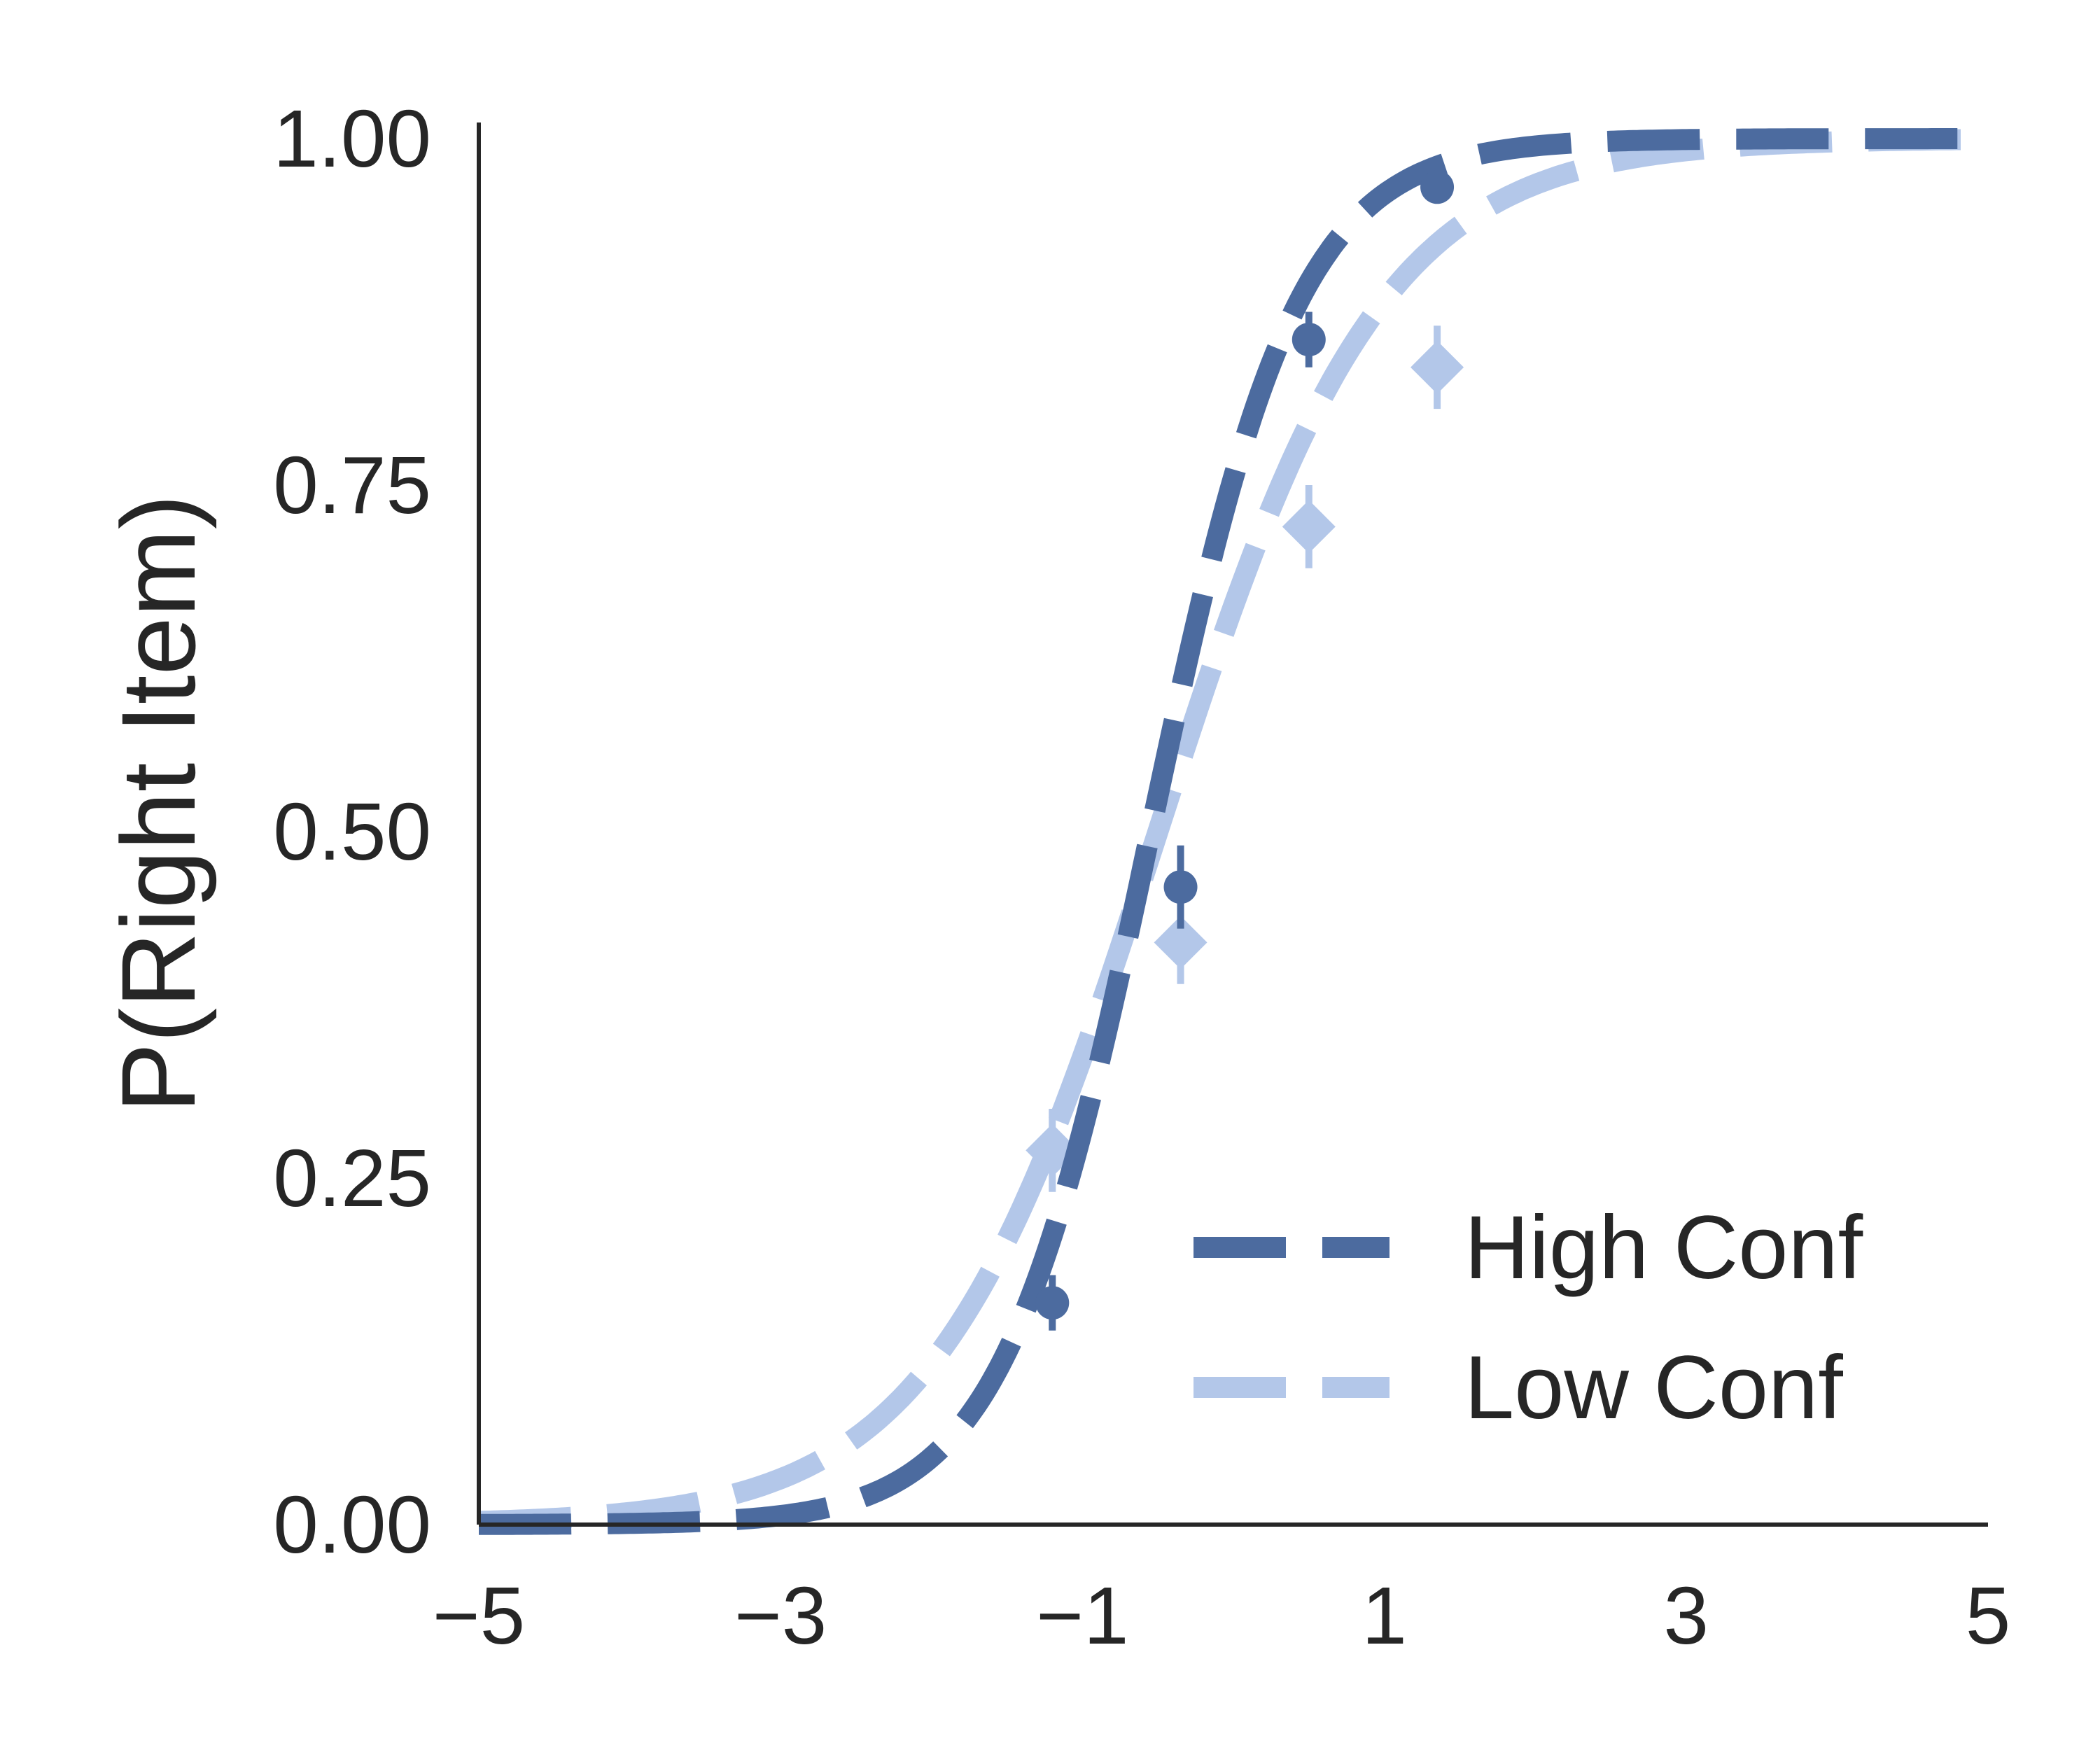 Image resolution: width=2100 pixels, height=1750 pixels. Describe the element at coordinates (1384, 1615) in the screenshot. I see `x-tick-label: 1` at that location.